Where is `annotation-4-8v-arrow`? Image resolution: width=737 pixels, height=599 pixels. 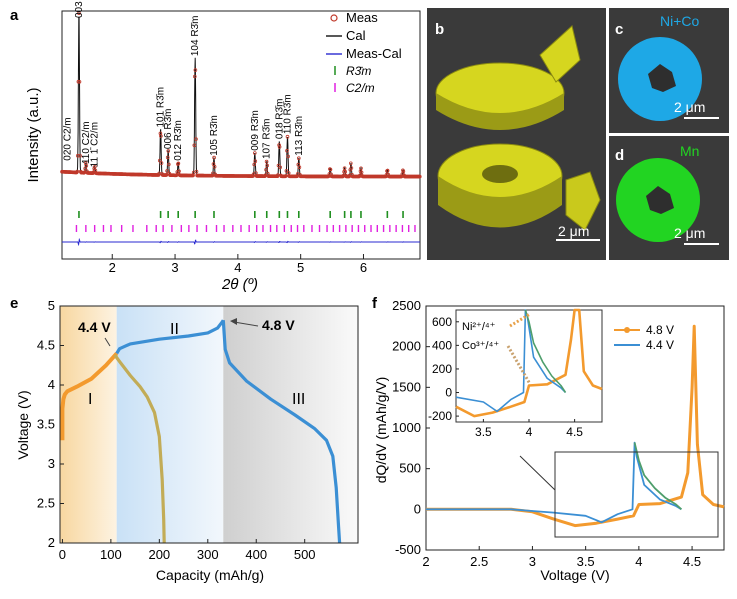
annotation-4-8v-arrow is located at coordinates (246, 324).